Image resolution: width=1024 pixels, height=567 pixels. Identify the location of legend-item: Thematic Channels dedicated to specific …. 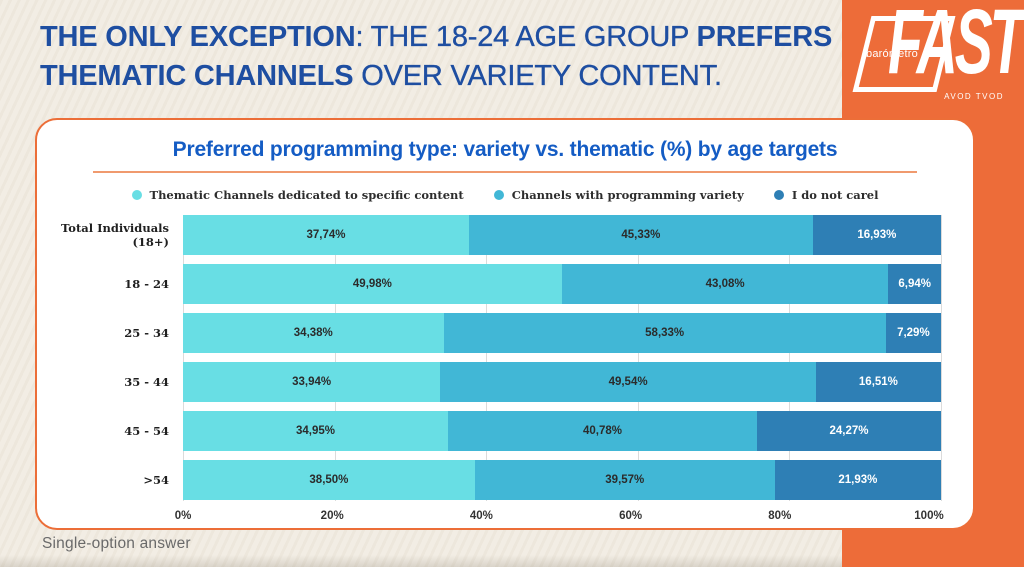
(297, 195).